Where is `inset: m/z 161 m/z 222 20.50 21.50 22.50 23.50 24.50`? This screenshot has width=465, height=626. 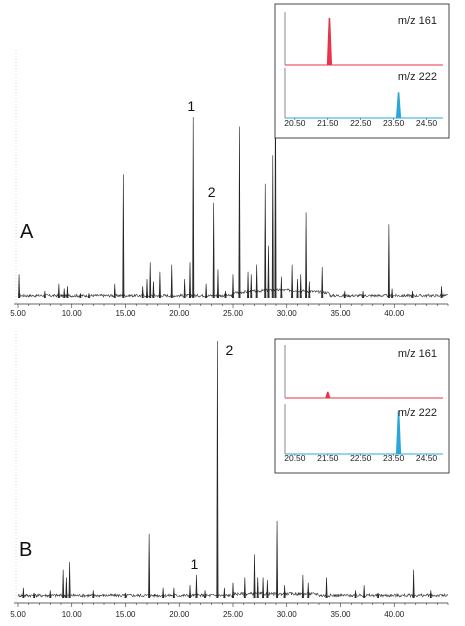
inset: m/z 161 m/z 222 20.50 21.50 22.50 23.50 24.50 is located at coordinates (362, 406).